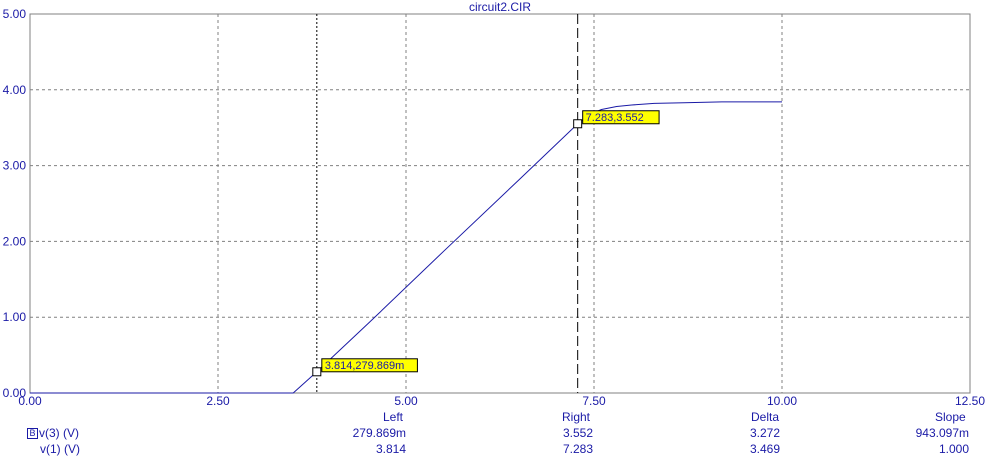  Describe the element at coordinates (500, 417) in the screenshot. I see `readout-header-row: Left Right Delta Slope` at that location.